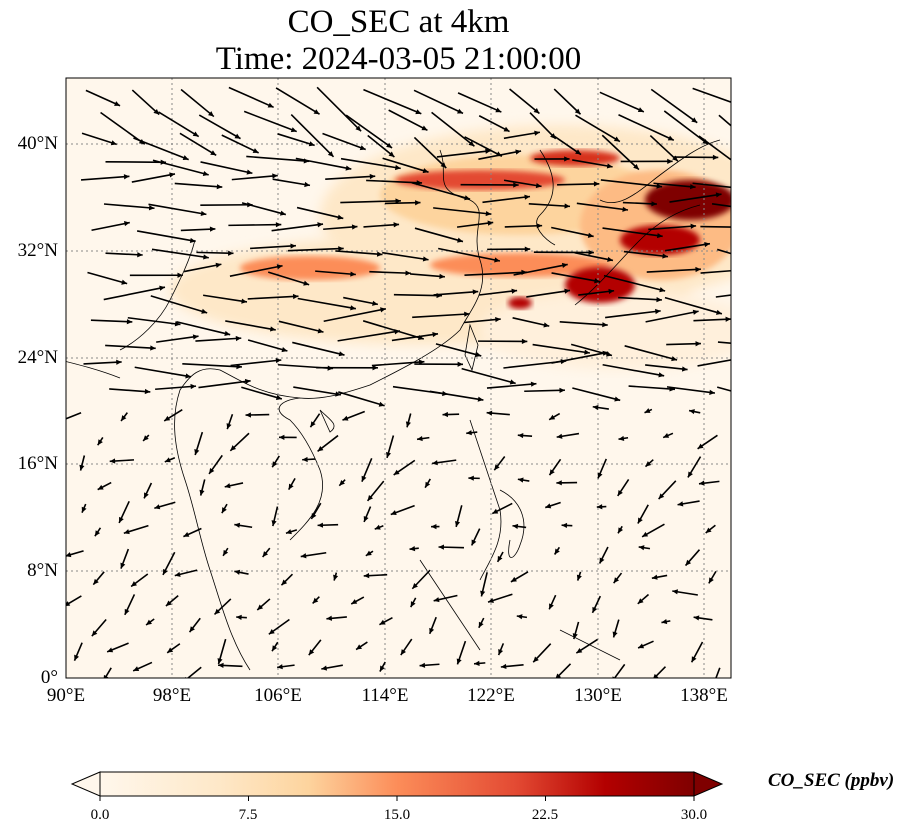  What do you see at coordinates (37, 250) in the screenshot?
I see `lat-tick: 32°N` at bounding box center [37, 250].